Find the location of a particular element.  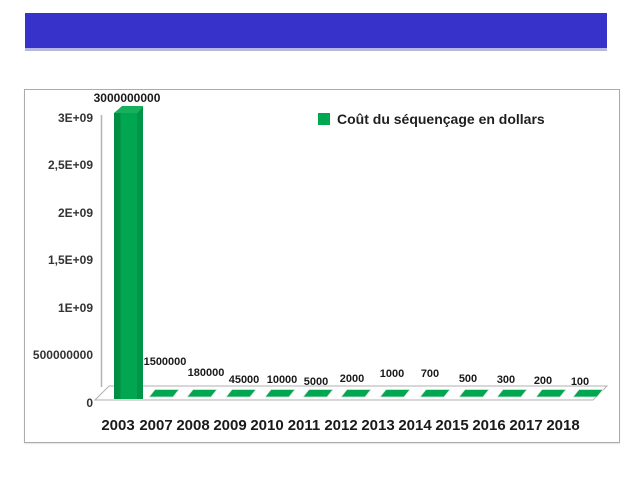

x-tick-2018: 2018 is located at coordinates (563, 425).